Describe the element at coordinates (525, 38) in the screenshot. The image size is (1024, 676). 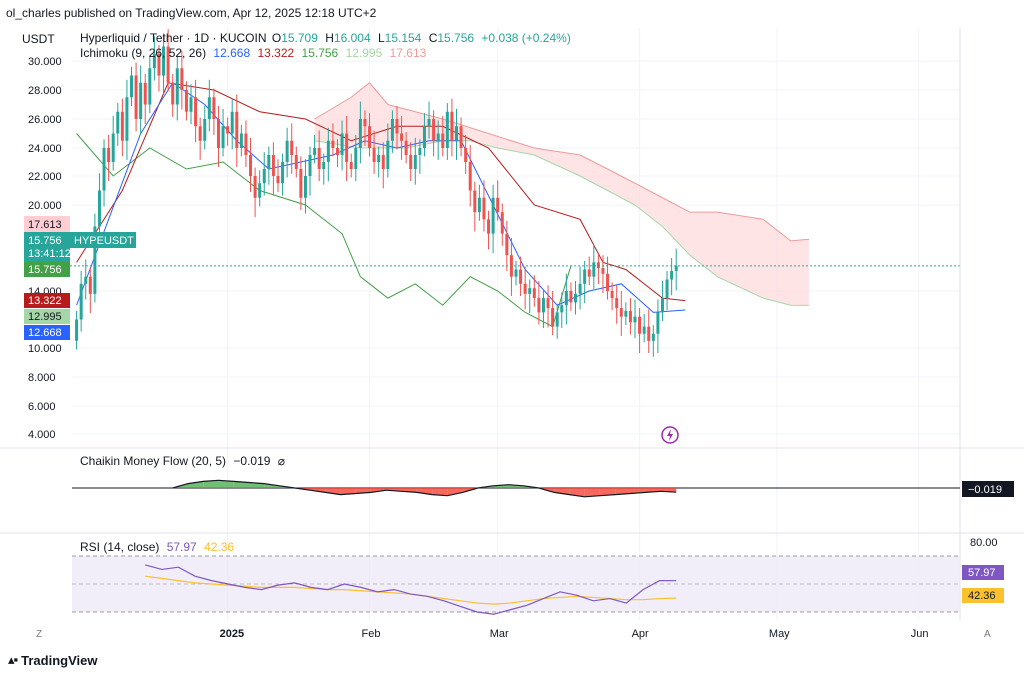
I see `ohlc-change: +0.038 (+0.24%)` at that location.